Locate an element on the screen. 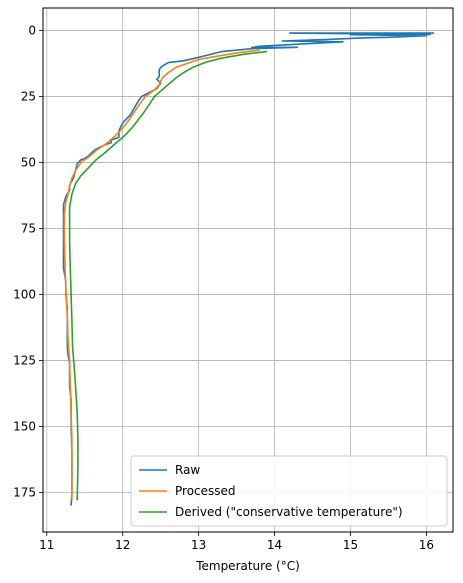 This screenshot has width=463, height=583. y-tick-label: 100 is located at coordinates (24, 294).